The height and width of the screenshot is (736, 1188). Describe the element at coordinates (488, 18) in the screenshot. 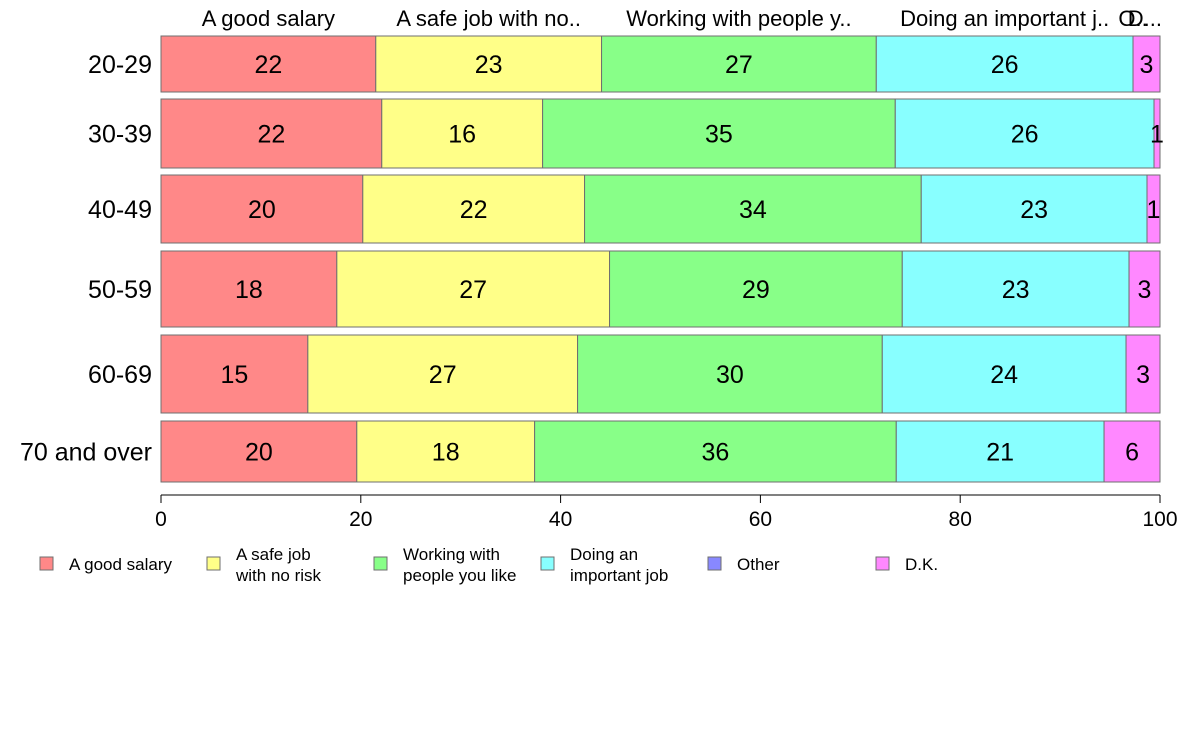

I see `top-label: A safe job with no..` at that location.